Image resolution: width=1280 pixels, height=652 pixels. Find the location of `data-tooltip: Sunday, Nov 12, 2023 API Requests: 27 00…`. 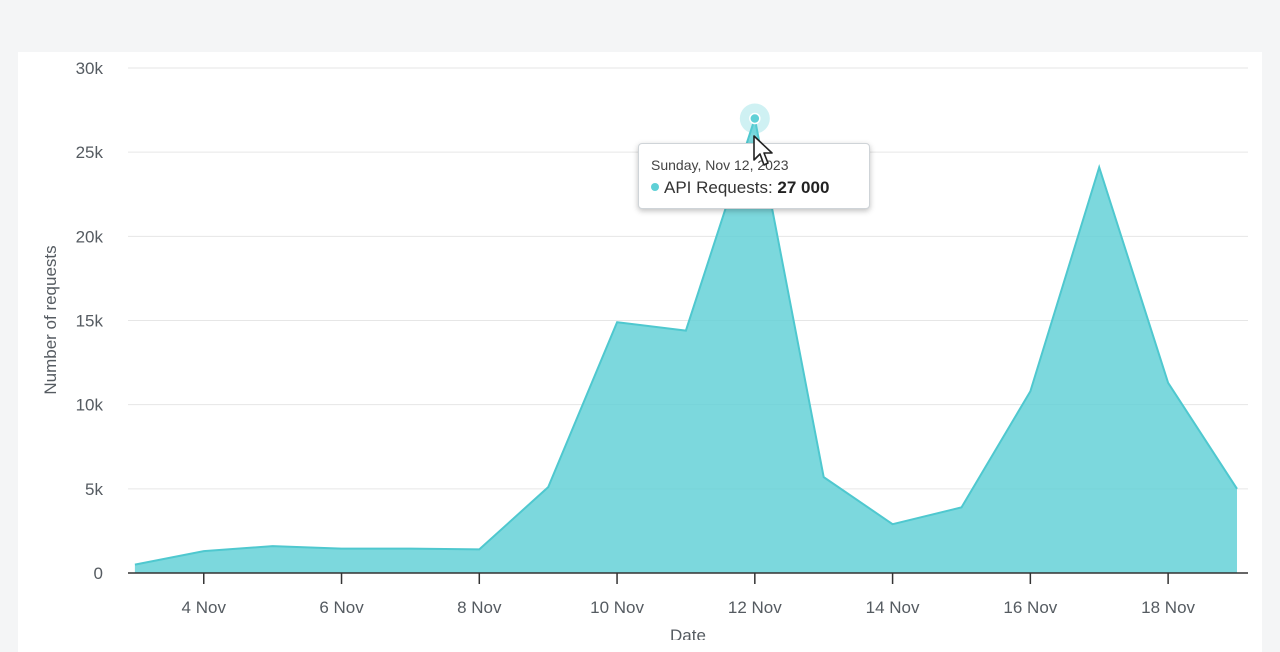

data-tooltip: Sunday, Nov 12, 2023 API Requests: 27 00… is located at coordinates (754, 176).